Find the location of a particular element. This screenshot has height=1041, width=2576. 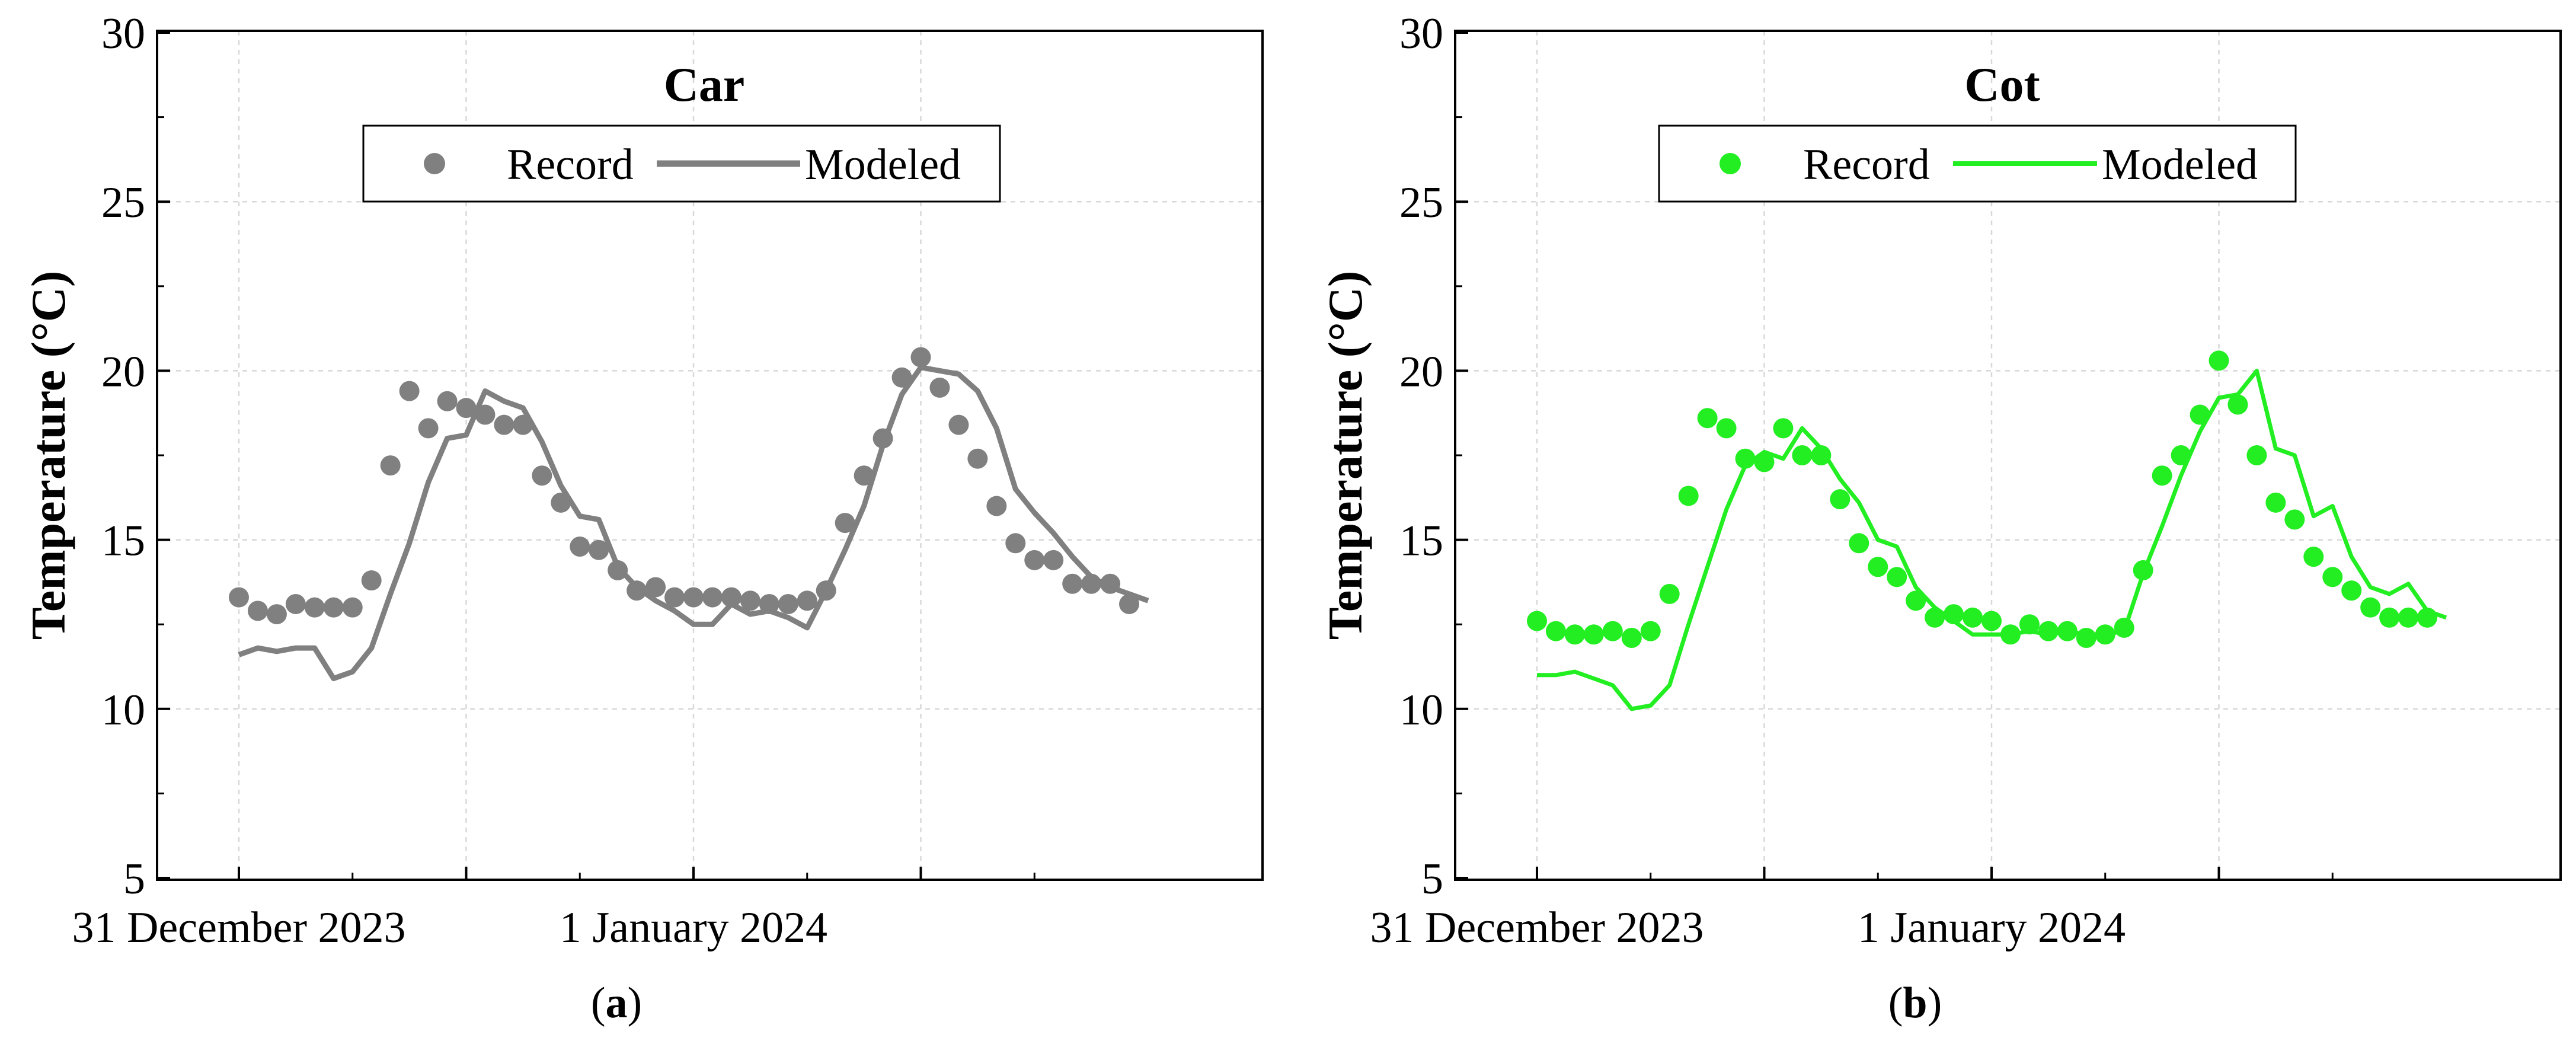

panel-letter: b is located at coordinates (1915, 1003).